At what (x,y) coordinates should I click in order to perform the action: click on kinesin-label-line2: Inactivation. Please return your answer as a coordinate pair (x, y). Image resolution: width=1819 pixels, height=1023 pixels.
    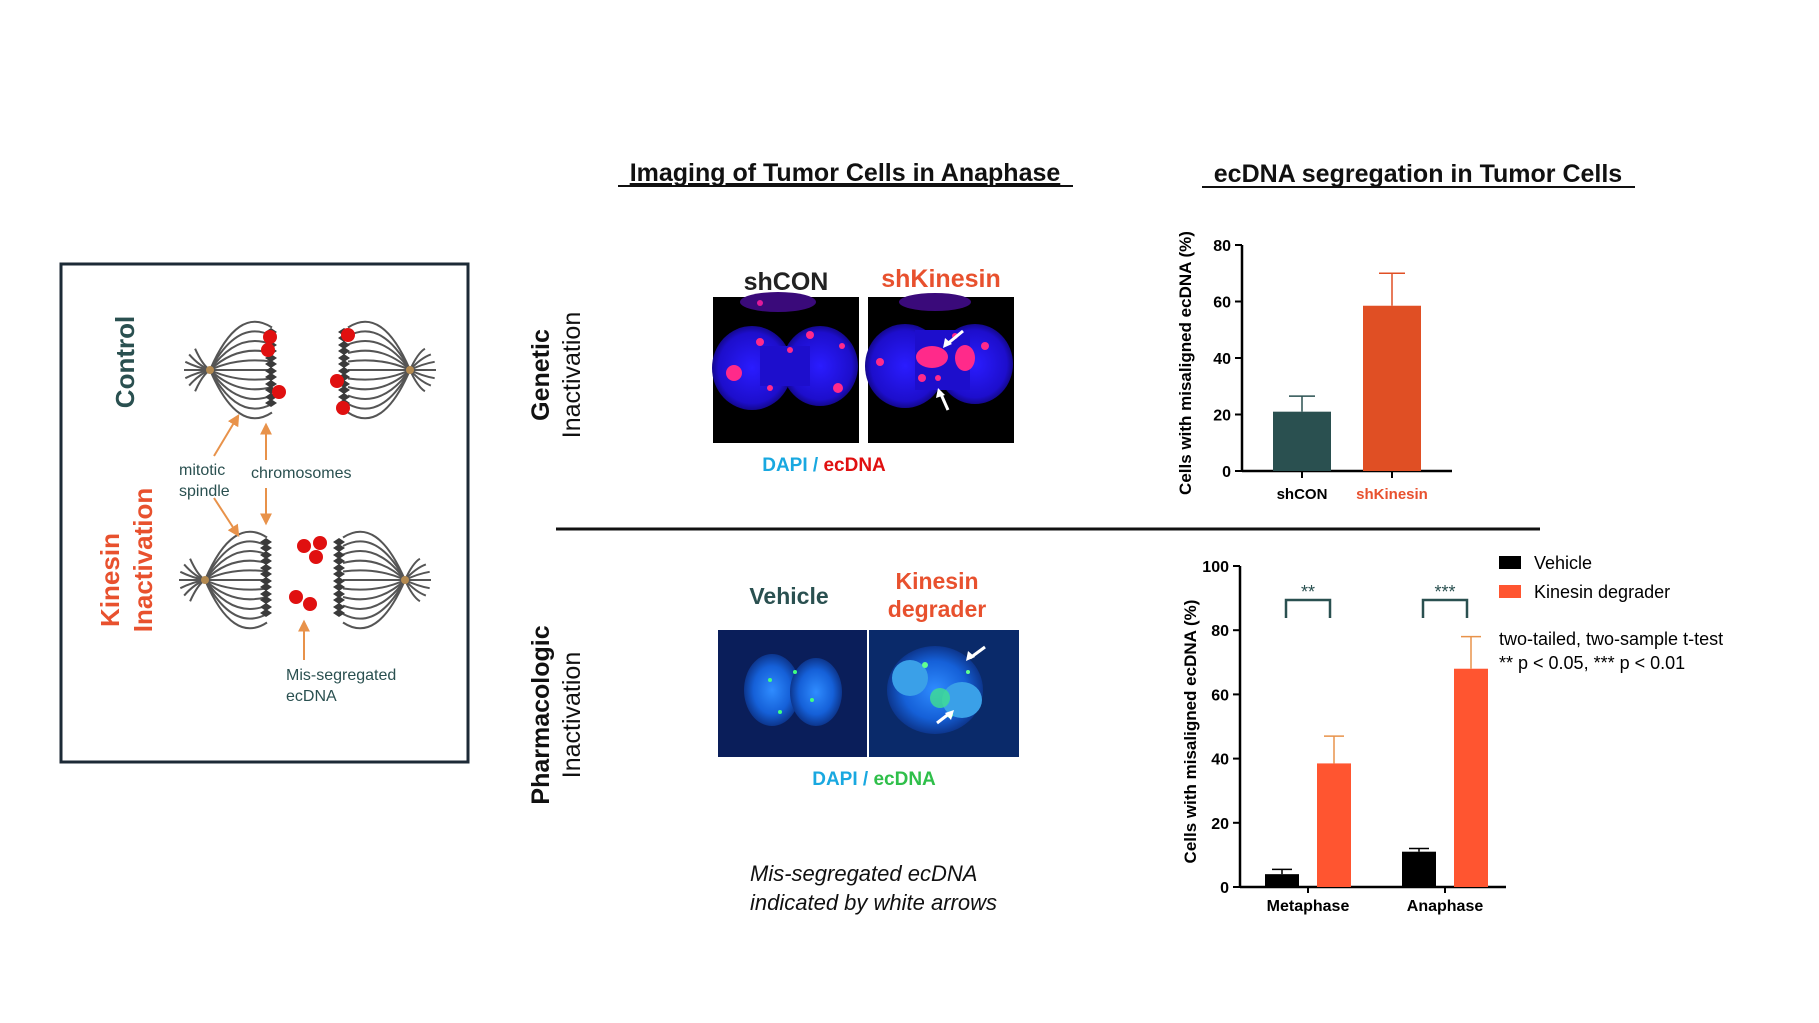
    Looking at the image, I should click on (143, 560).